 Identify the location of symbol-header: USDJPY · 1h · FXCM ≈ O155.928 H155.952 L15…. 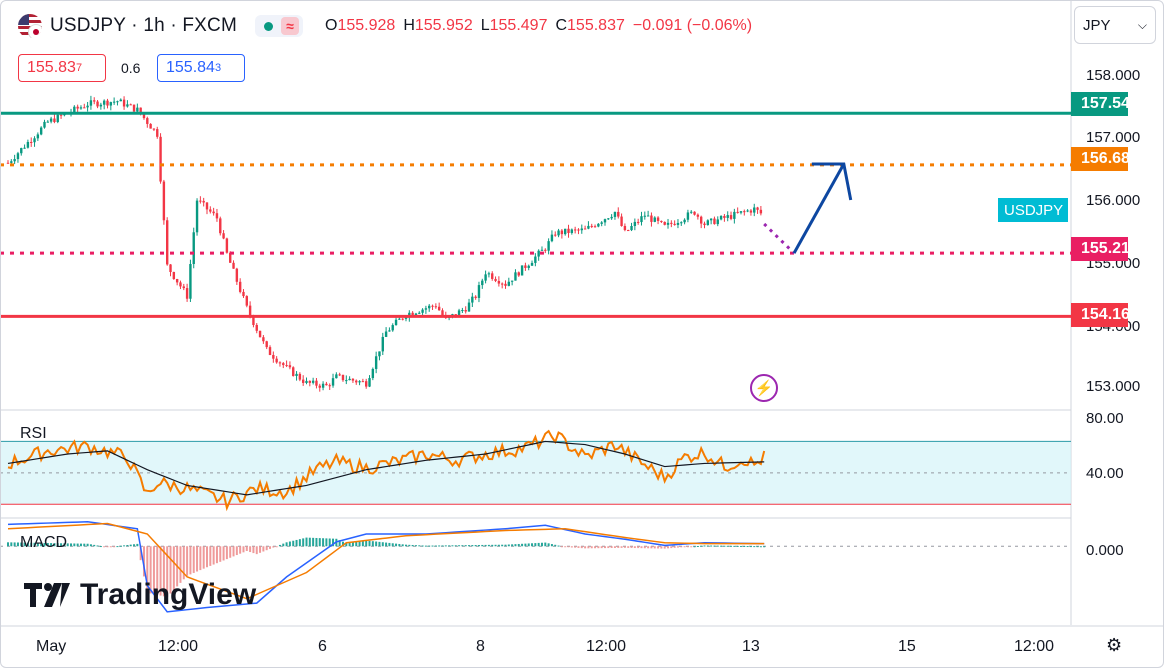
(389, 26).